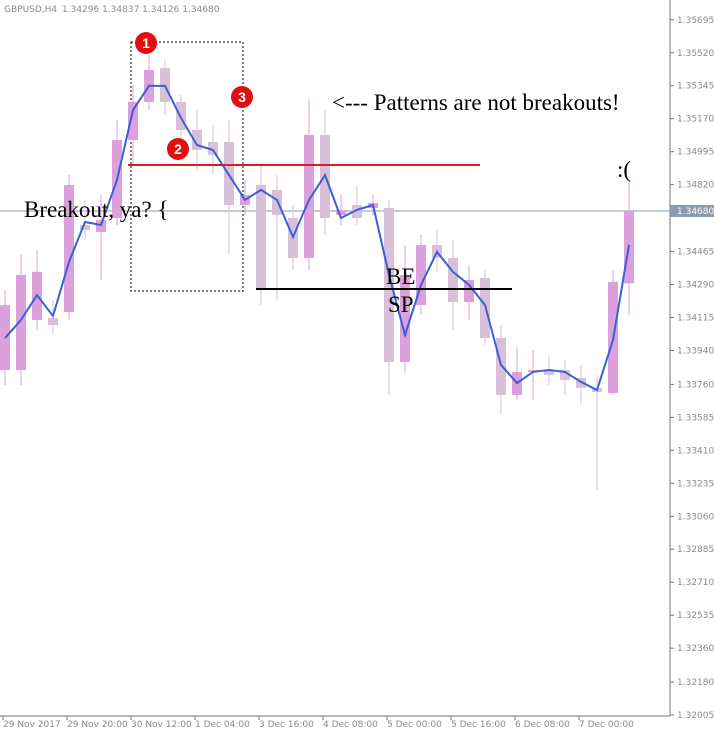 The width and height of the screenshot is (714, 736). I want to click on y-tick-label: 1.33760, so click(695, 385).